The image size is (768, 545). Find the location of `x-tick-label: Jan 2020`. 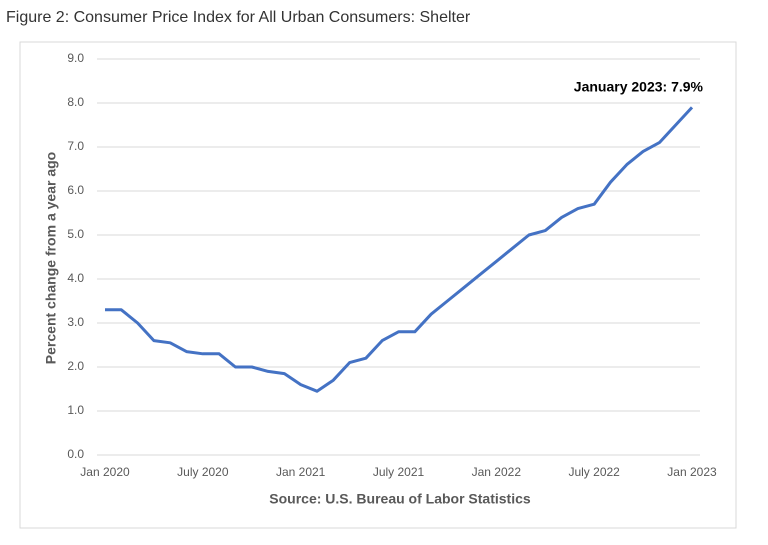

x-tick-label: Jan 2020 is located at coordinates (105, 472).